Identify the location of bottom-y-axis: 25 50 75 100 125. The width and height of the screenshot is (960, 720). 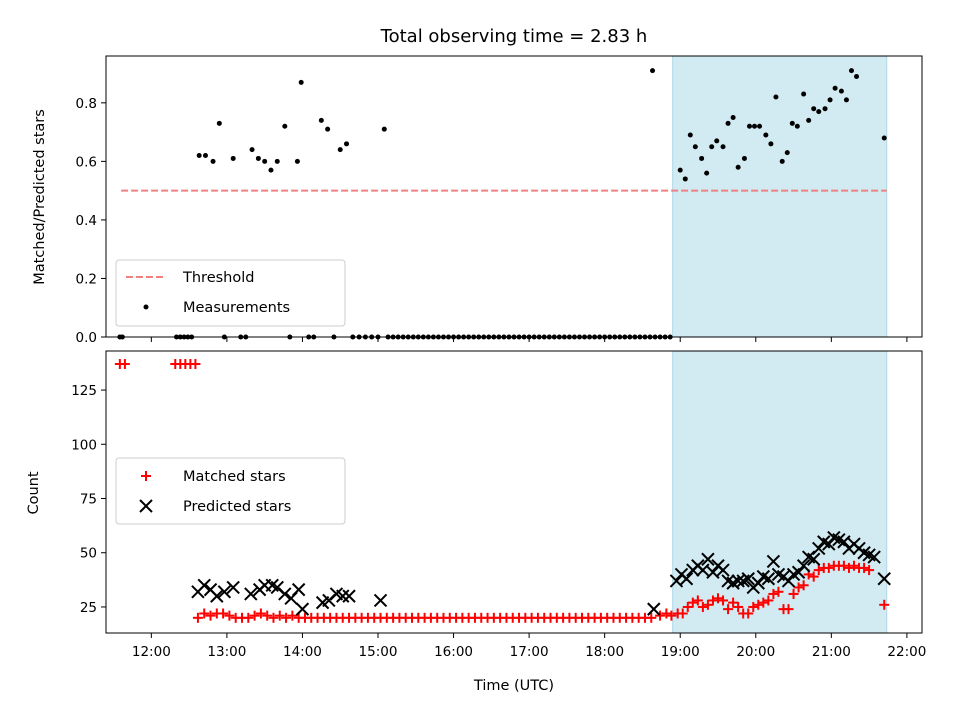
(88, 499).